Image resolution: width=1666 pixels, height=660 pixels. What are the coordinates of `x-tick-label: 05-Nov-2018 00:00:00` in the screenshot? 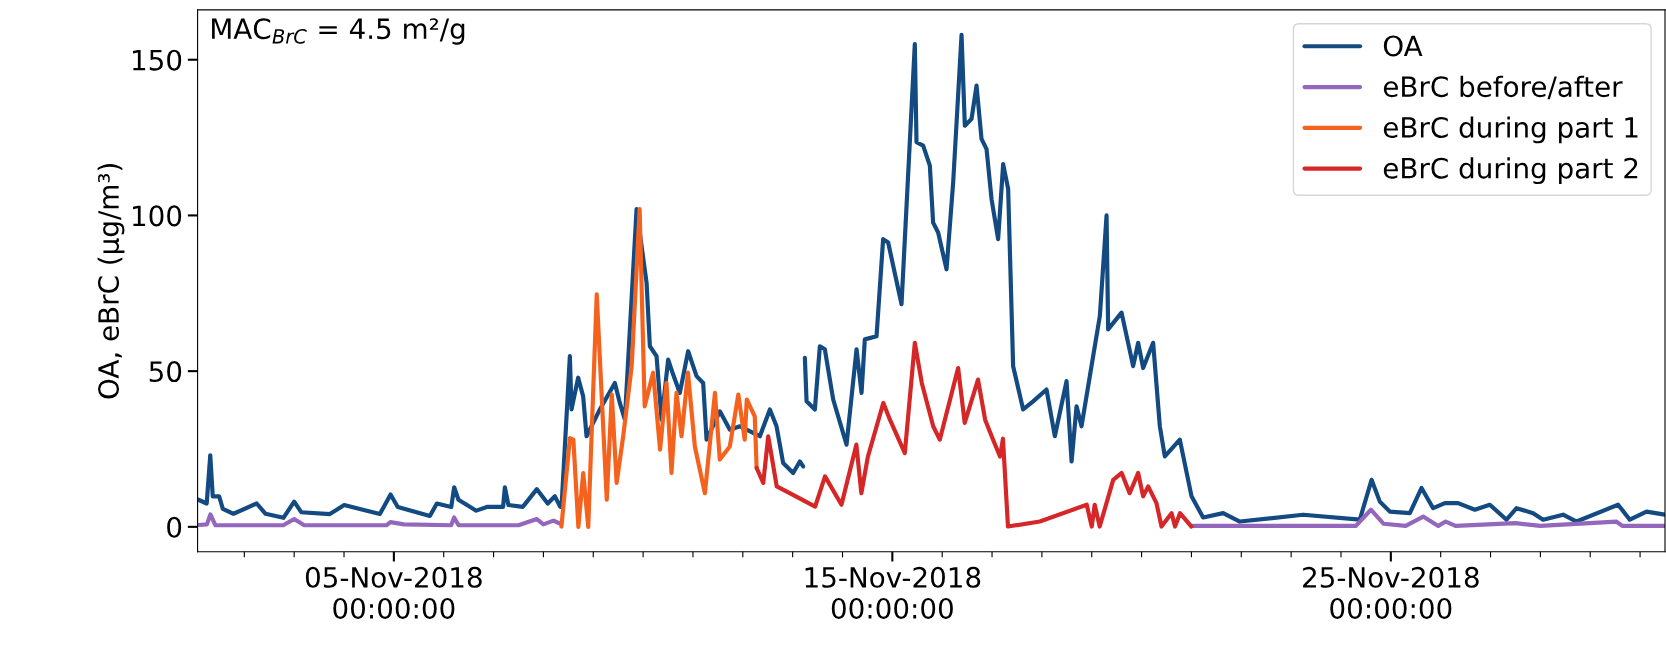 It's located at (393, 592).